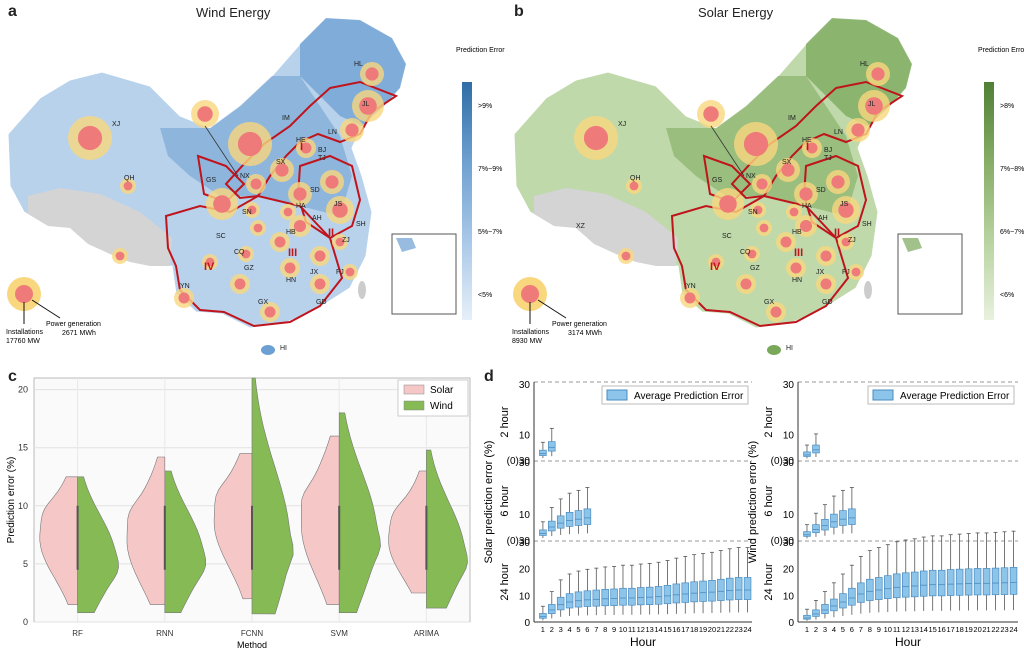 The height and width of the screenshot is (651, 1024). Describe the element at coordinates (828, 158) in the screenshot. I see `province-label-tj: TJ` at that location.